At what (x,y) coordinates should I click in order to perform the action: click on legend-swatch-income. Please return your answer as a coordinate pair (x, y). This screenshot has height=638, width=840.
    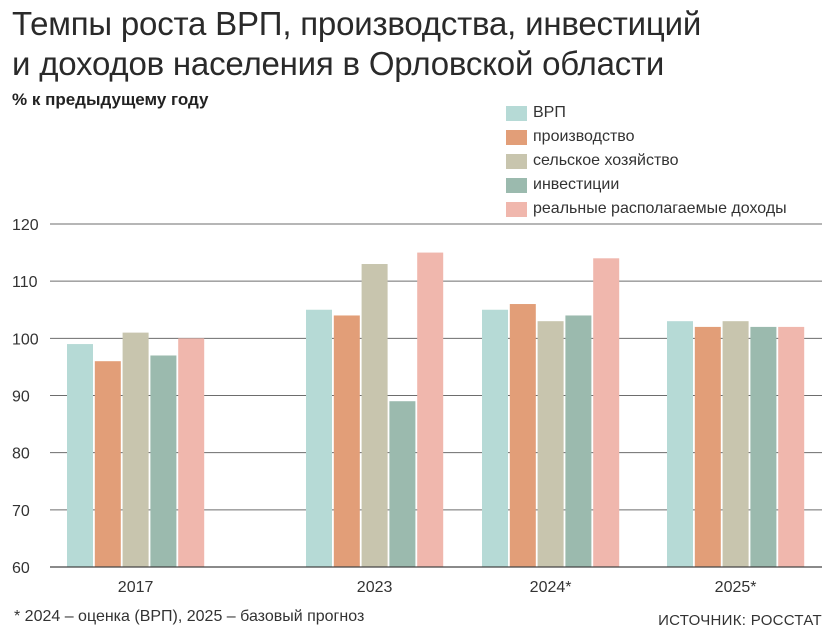
    Looking at the image, I should click on (516, 209).